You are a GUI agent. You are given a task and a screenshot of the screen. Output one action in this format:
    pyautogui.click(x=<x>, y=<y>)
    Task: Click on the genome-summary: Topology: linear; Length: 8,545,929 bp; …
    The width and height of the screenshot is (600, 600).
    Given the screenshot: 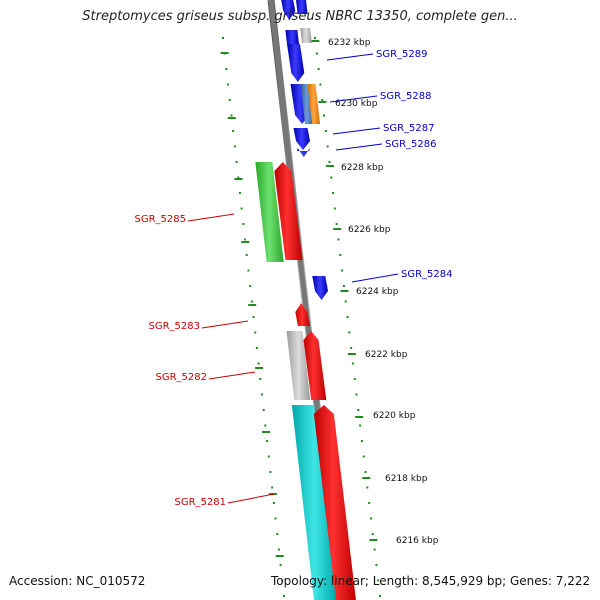 What is the action you would take?
    pyautogui.click(x=431, y=581)
    